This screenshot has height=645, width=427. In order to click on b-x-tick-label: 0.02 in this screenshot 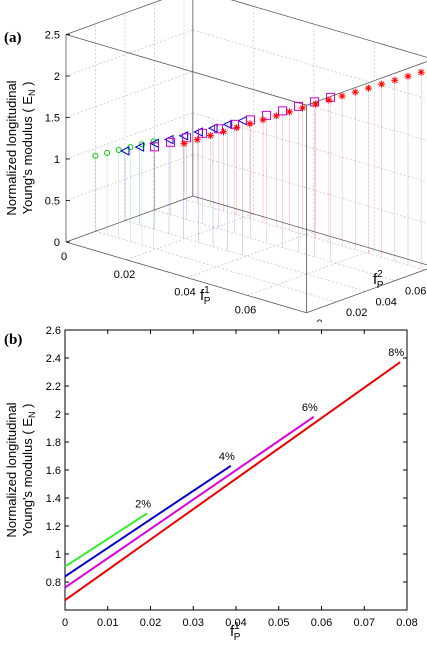, I will do `click(150, 623)`.